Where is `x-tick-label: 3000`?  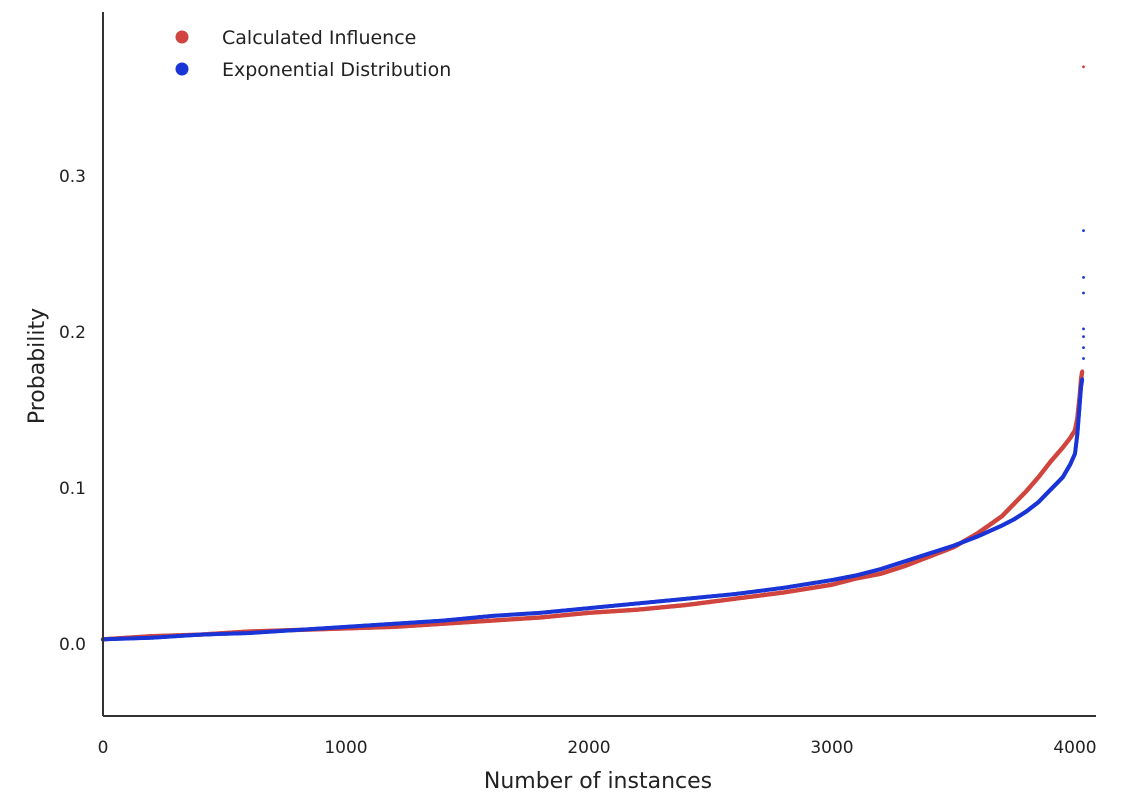
x-tick-label: 3000 is located at coordinates (831, 748).